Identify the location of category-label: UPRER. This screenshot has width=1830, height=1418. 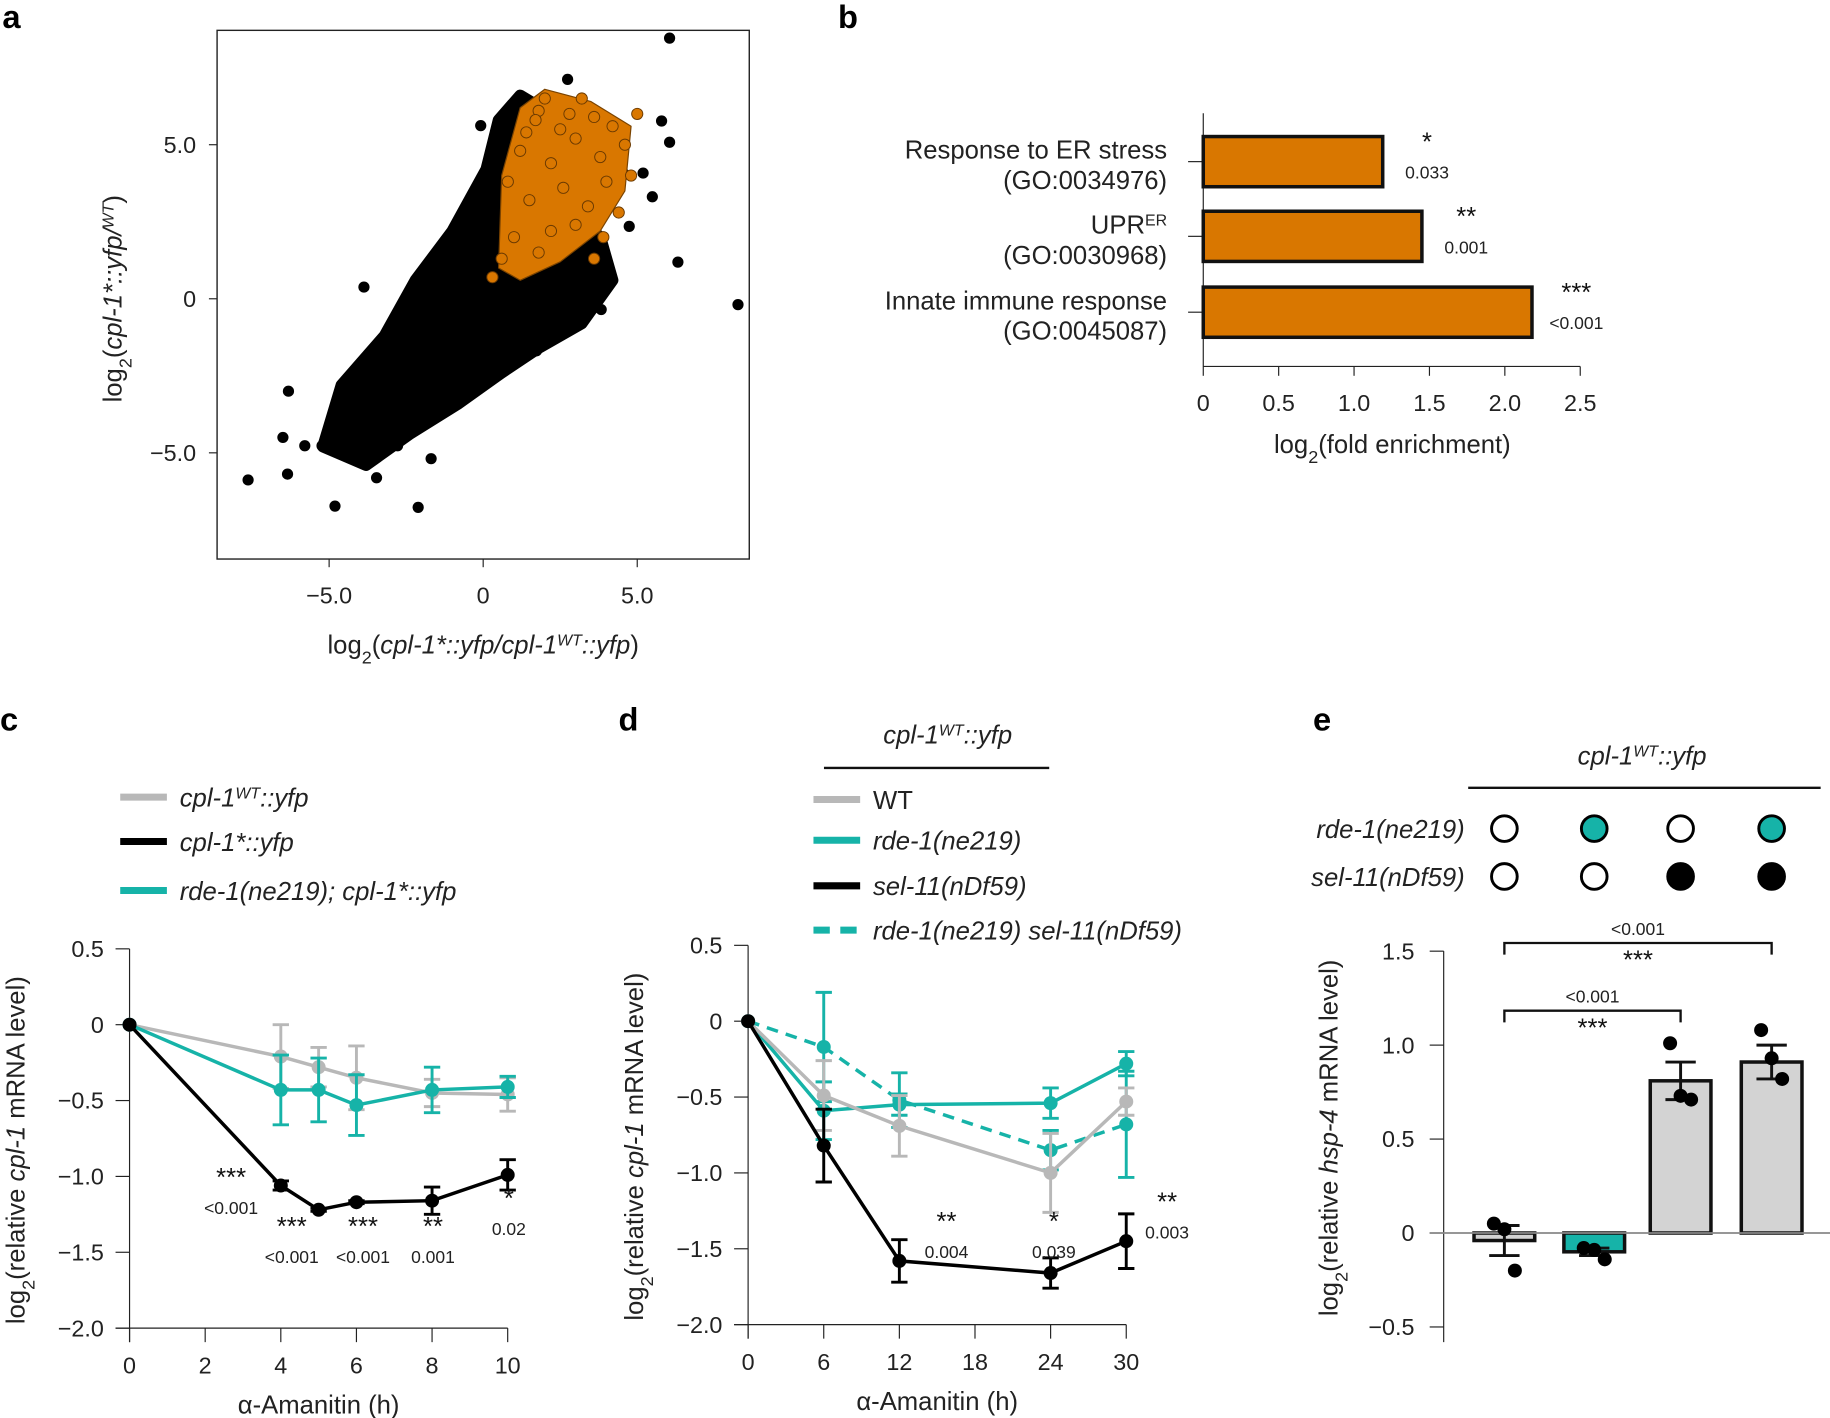
(1129, 225).